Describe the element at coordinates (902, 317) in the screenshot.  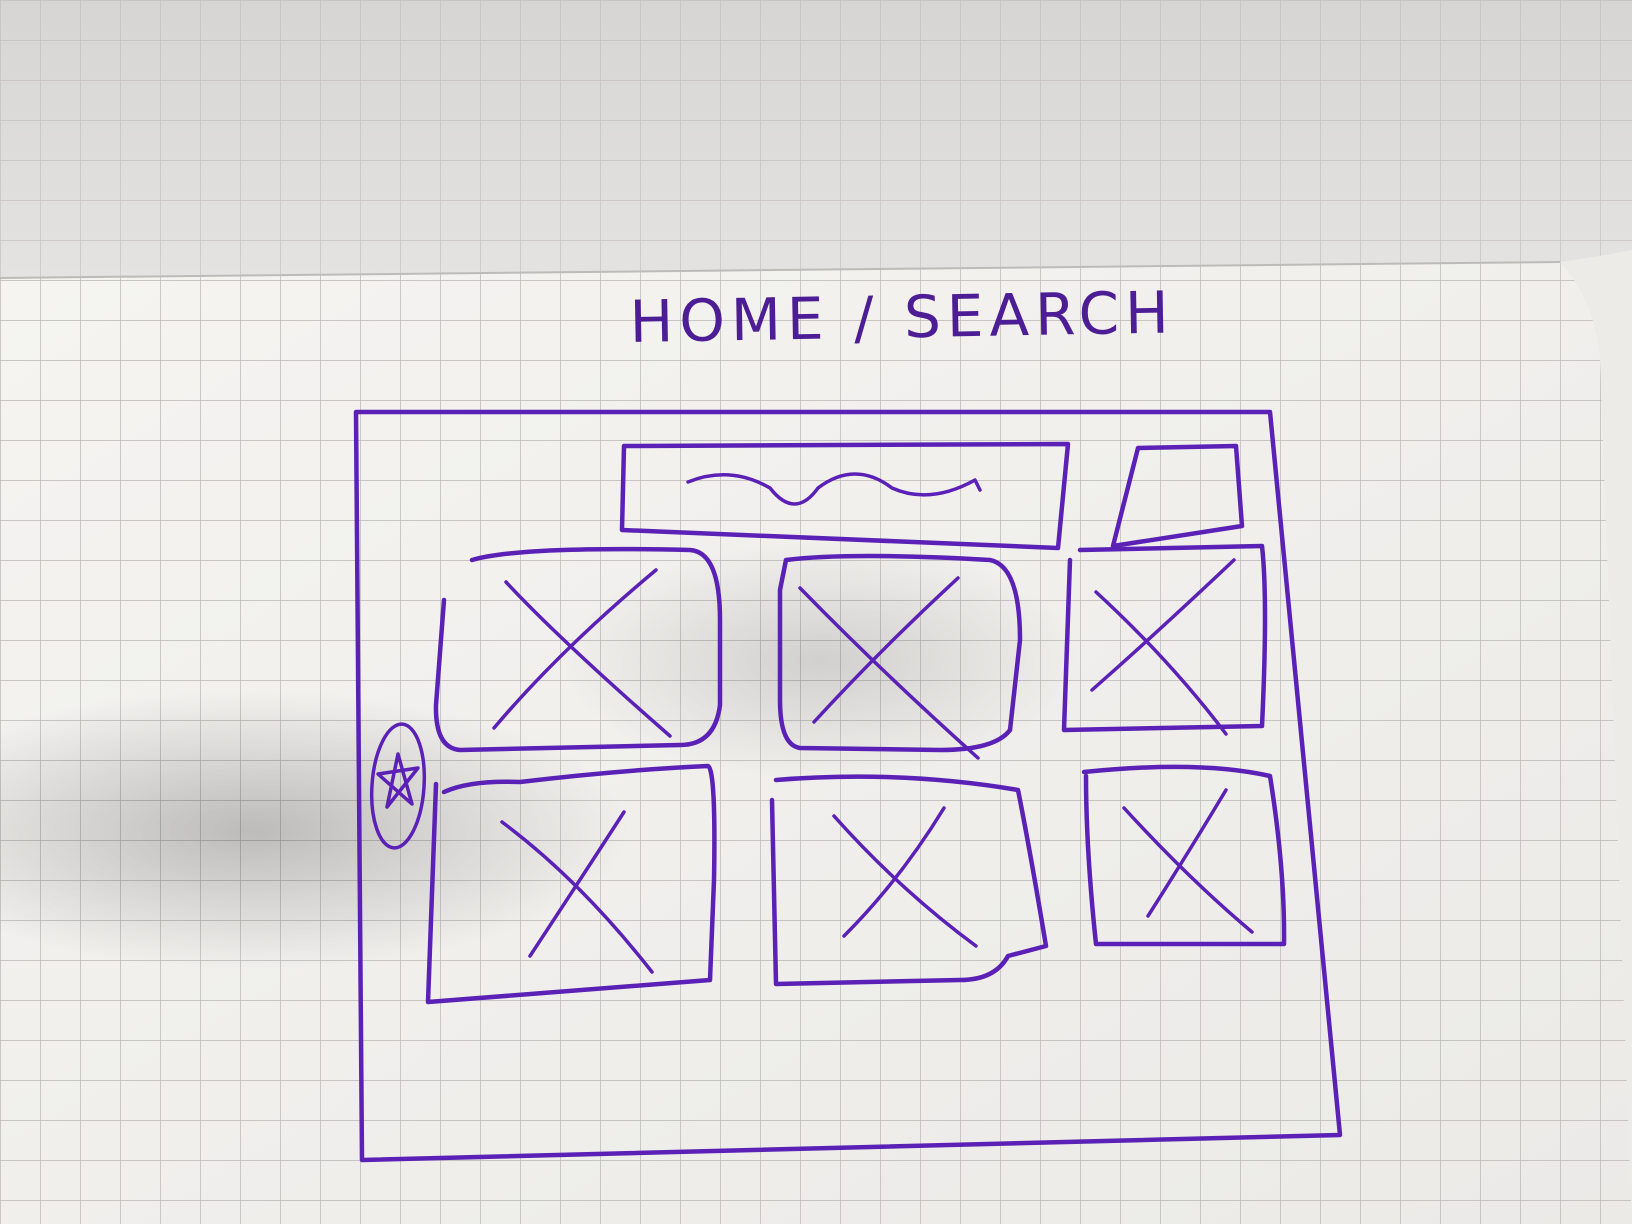
I see `sketch-title: HOME / SEARCH` at that location.